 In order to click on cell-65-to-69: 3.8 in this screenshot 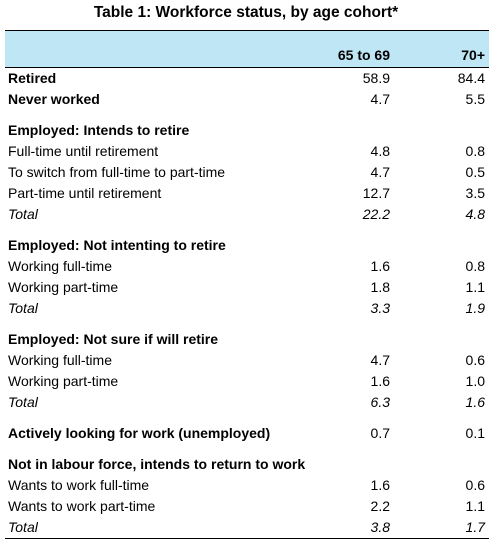, I will do `click(380, 527)`.